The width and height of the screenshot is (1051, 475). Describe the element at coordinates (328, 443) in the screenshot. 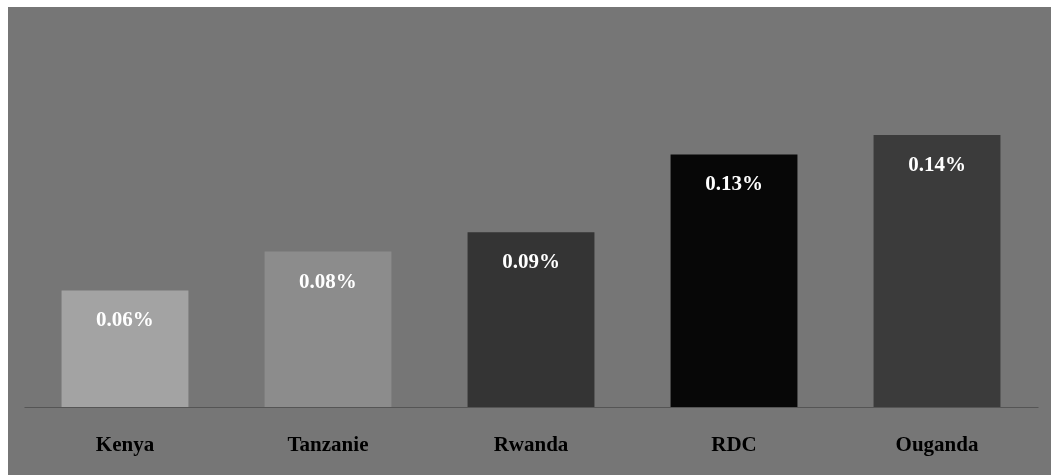

I see `x-tick-label: Tanzanie` at that location.